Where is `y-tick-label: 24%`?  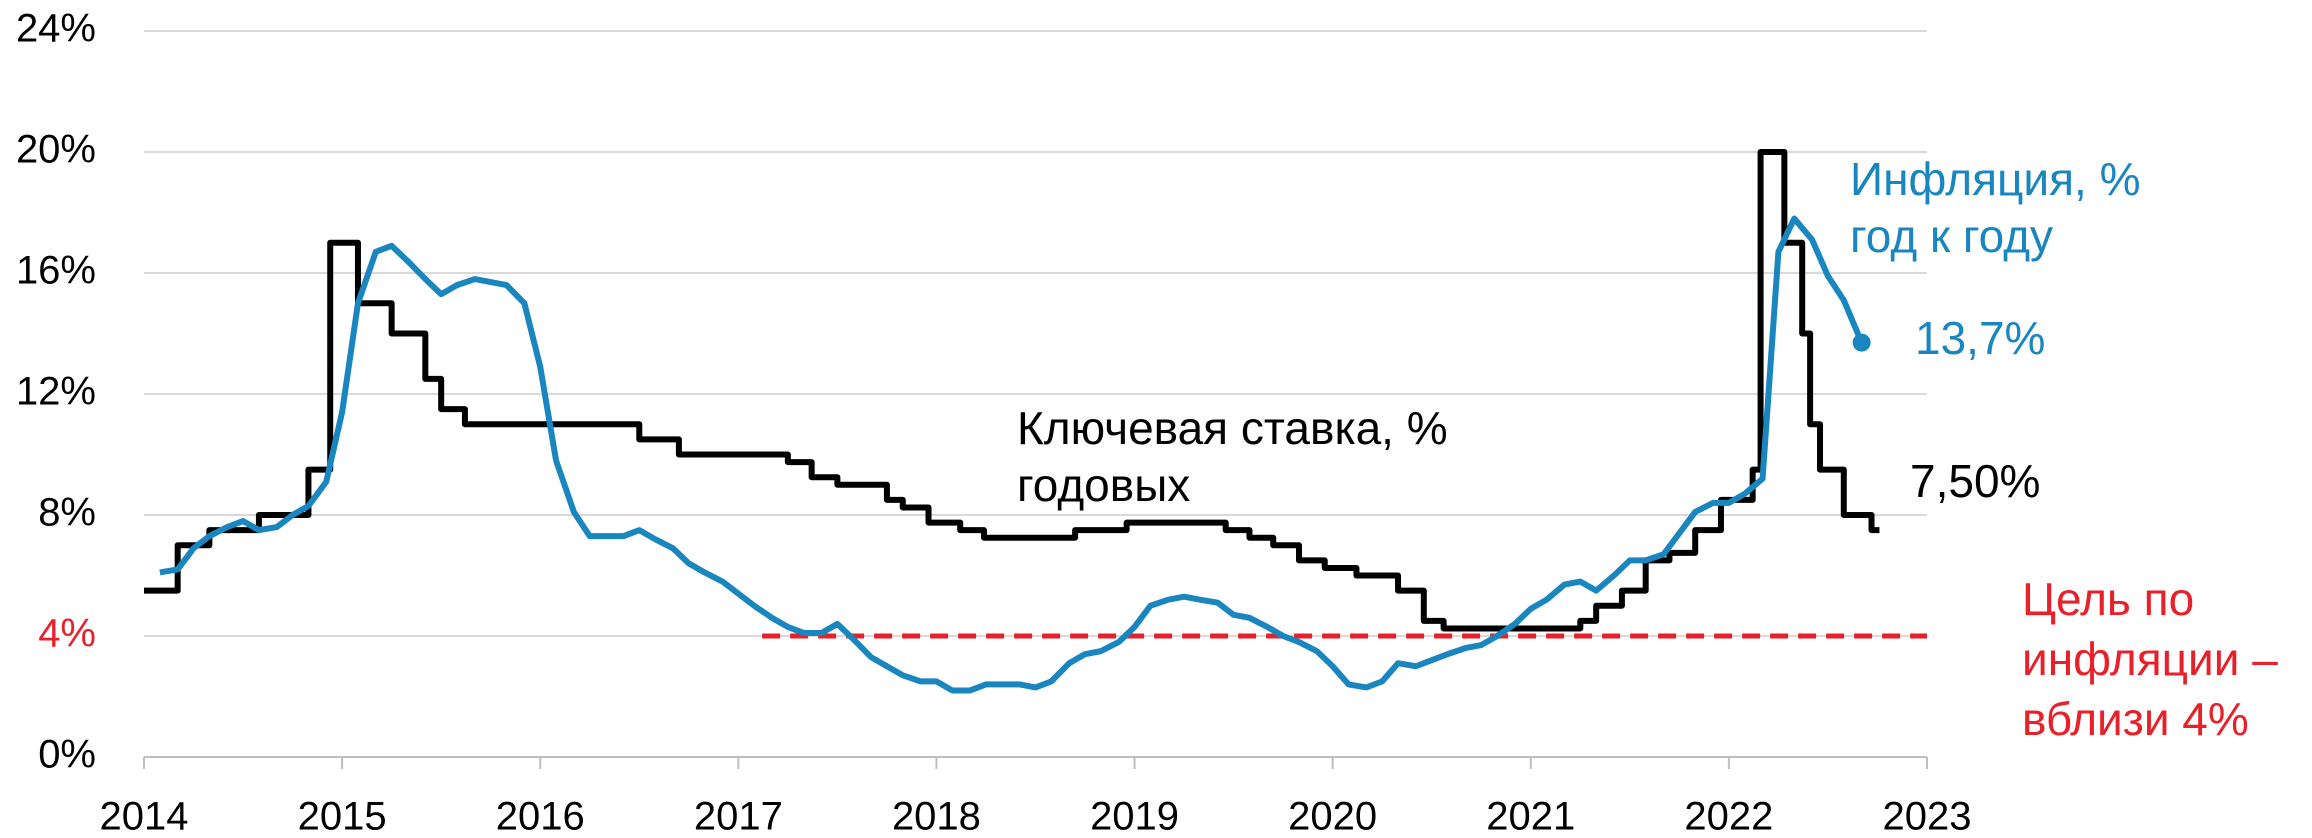
y-tick-label: 24% is located at coordinates (56, 29).